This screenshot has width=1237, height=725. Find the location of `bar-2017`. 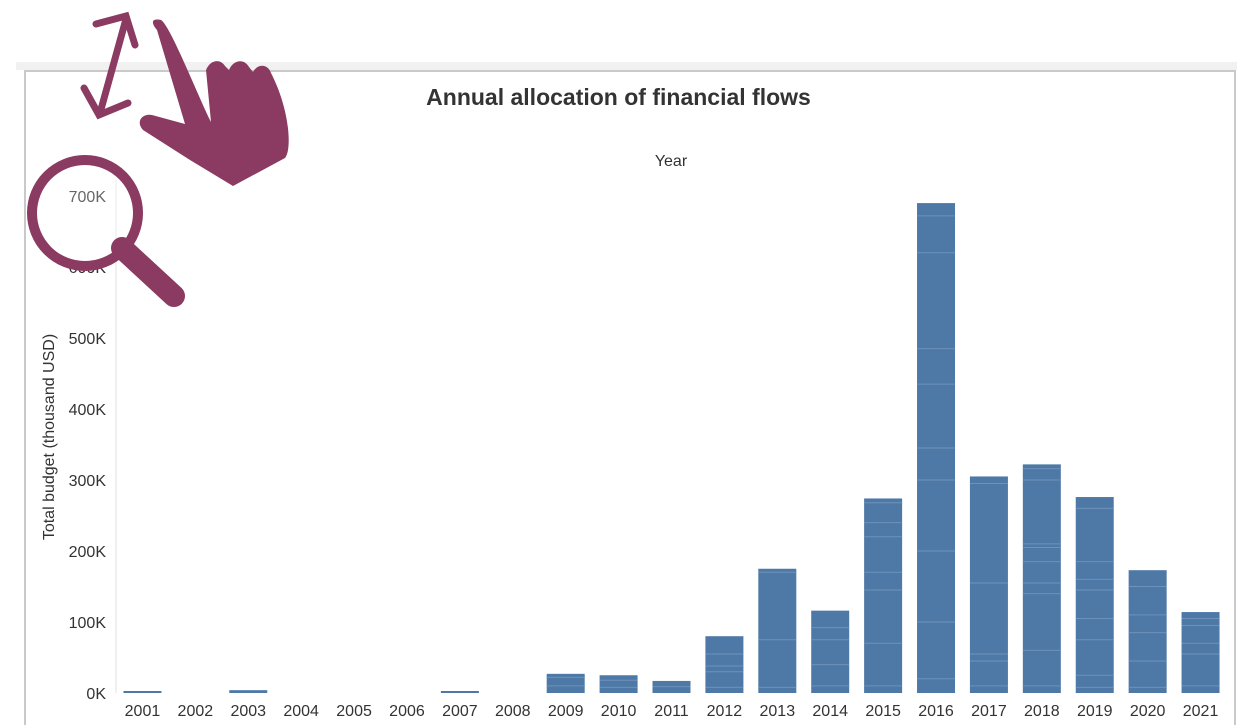

bar-2017 is located at coordinates (988, 584).